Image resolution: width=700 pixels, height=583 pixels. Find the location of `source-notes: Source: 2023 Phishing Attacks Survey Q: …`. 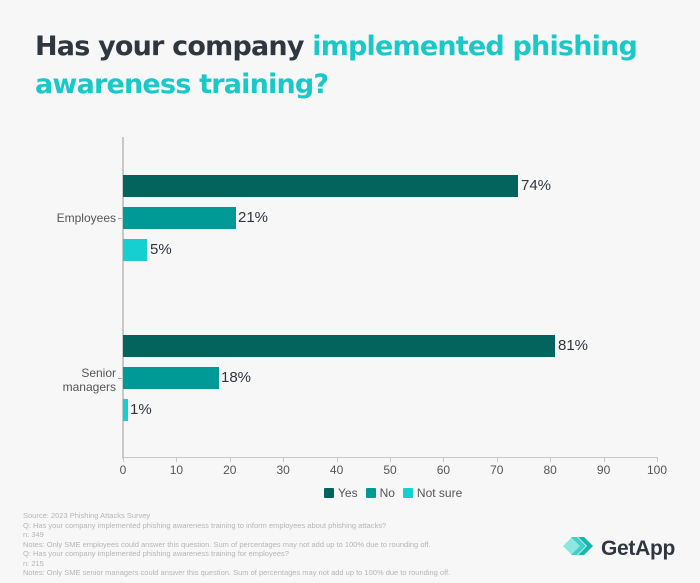

source-notes: Source: 2023 Phishing Attacks Survey Q: … is located at coordinates (236, 544).